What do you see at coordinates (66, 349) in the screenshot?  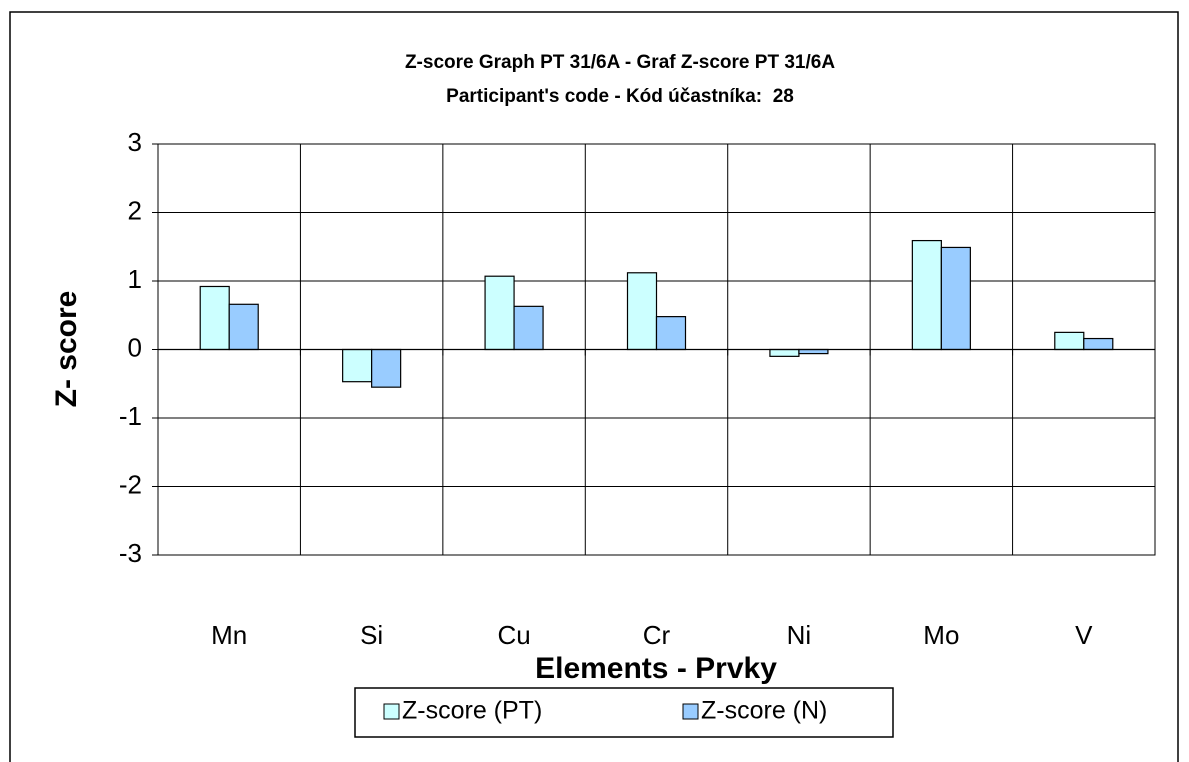 I see `y-axis-title: Z- score` at bounding box center [66, 349].